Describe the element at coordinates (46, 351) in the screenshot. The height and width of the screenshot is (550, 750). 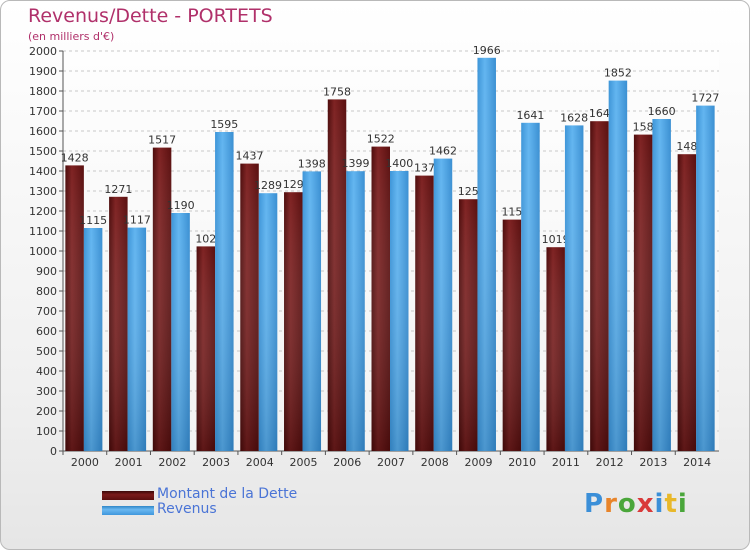
I see `y-tick-label: 500` at that location.